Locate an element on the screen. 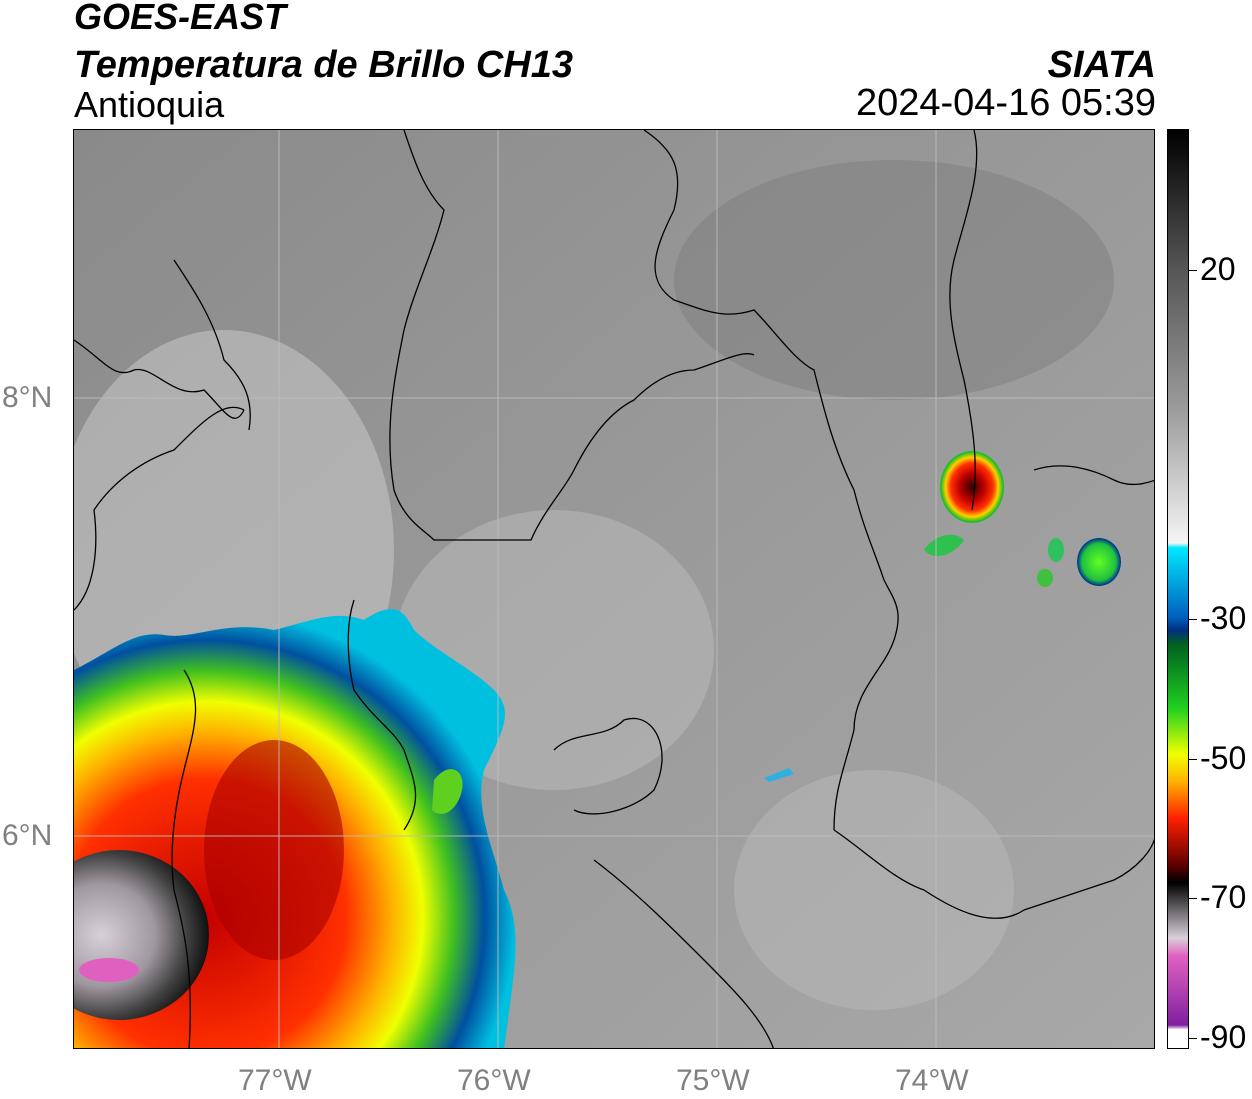  border-choco-west is located at coordinates (184, 858).